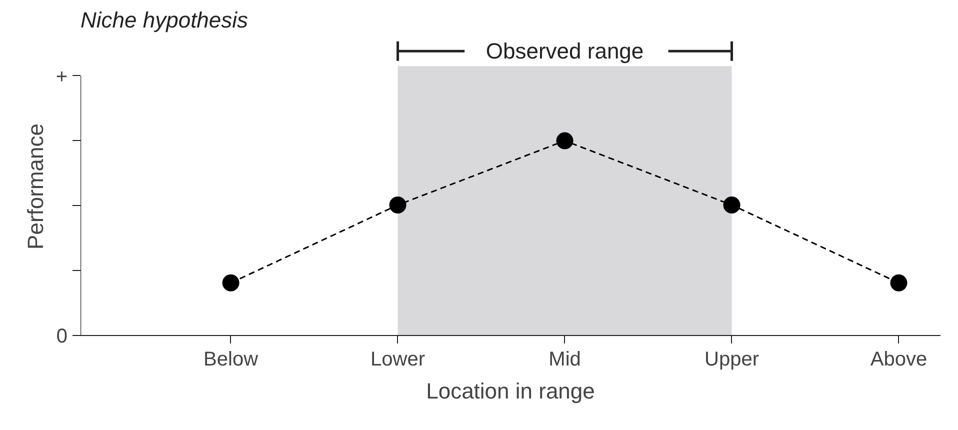 This screenshot has height=430, width=958. What do you see at coordinates (732, 359) in the screenshot?
I see `x-tick-label: Upper` at bounding box center [732, 359].